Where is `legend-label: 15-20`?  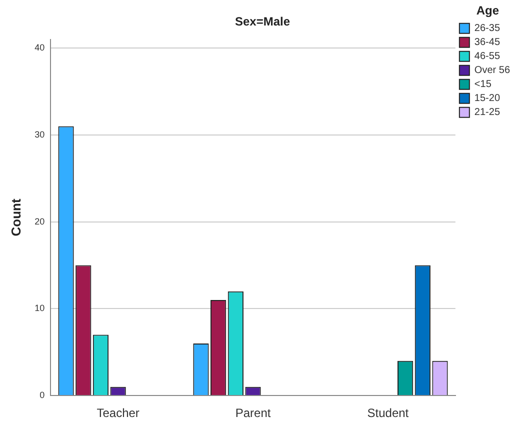
legend-label: 15-20 is located at coordinates (487, 98).